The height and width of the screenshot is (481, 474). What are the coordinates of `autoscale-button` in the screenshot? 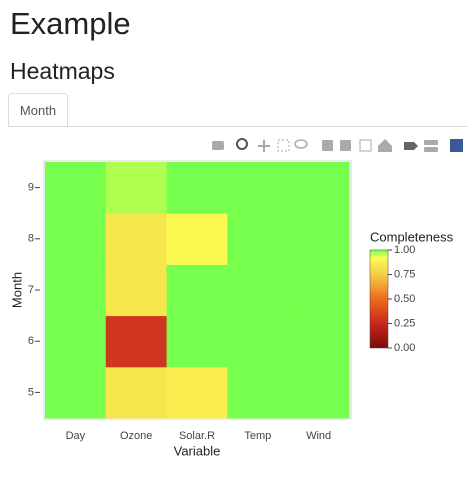 It's located at (365, 145).